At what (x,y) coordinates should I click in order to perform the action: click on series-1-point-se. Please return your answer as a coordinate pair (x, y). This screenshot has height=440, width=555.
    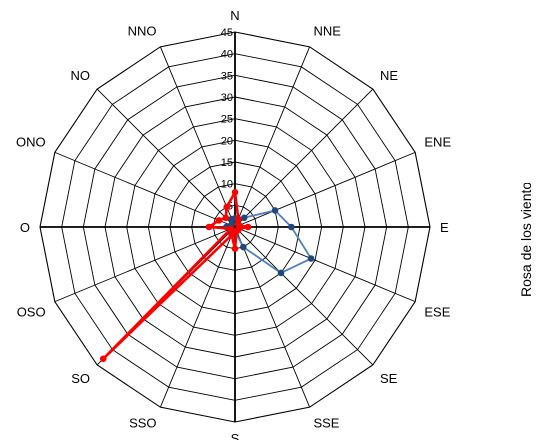
    Looking at the image, I should click on (281, 273).